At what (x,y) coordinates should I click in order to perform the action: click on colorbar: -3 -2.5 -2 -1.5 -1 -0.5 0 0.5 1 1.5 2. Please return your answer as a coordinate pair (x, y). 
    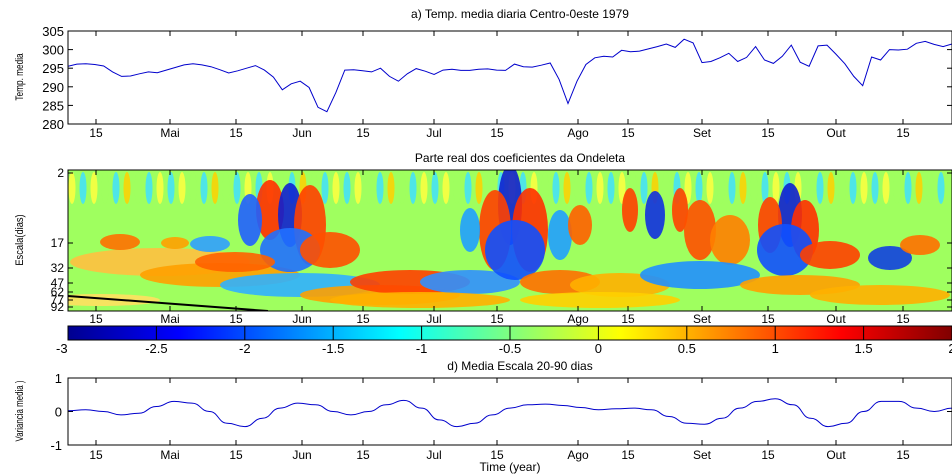
    Looking at the image, I should click on (504, 340).